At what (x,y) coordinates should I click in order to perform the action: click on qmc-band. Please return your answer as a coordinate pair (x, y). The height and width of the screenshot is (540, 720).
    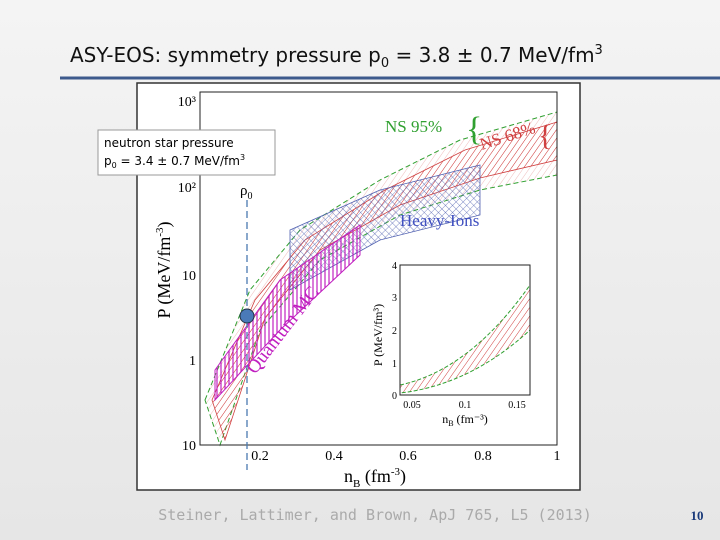
    Looking at the image, I should click on (287, 313).